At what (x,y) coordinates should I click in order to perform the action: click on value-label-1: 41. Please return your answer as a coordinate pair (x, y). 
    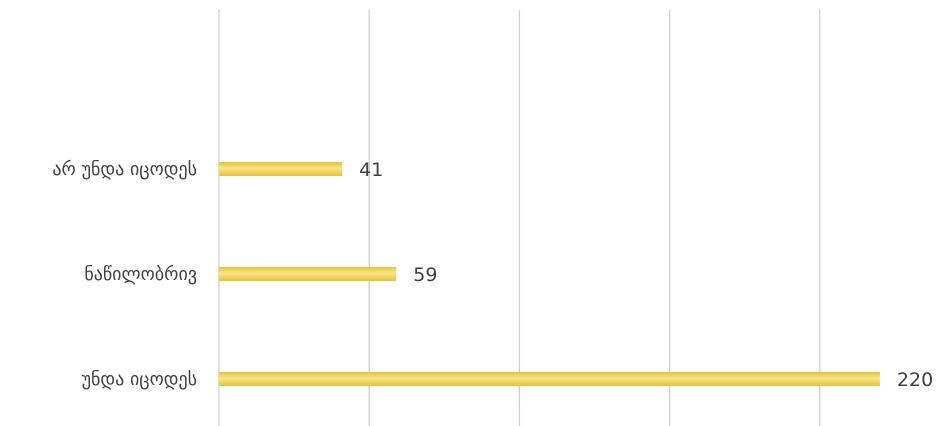
    Looking at the image, I should click on (371, 170).